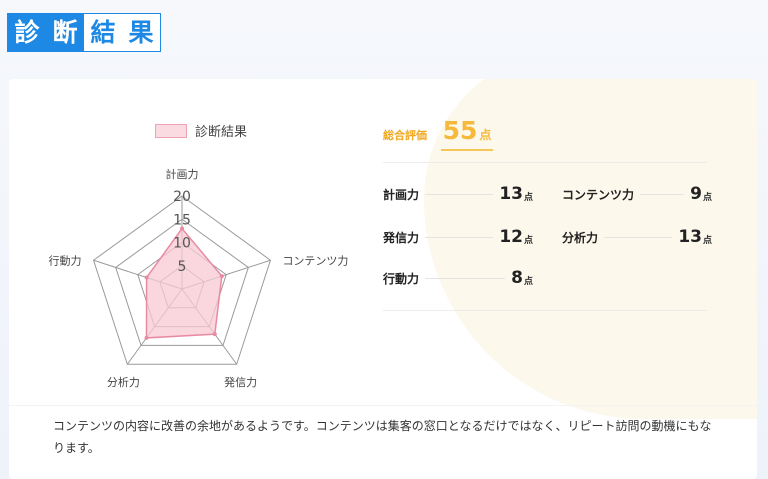 Image resolution: width=768 pixels, height=479 pixels. What do you see at coordinates (171, 130) in the screenshot?
I see `legend-swatch` at bounding box center [171, 130].